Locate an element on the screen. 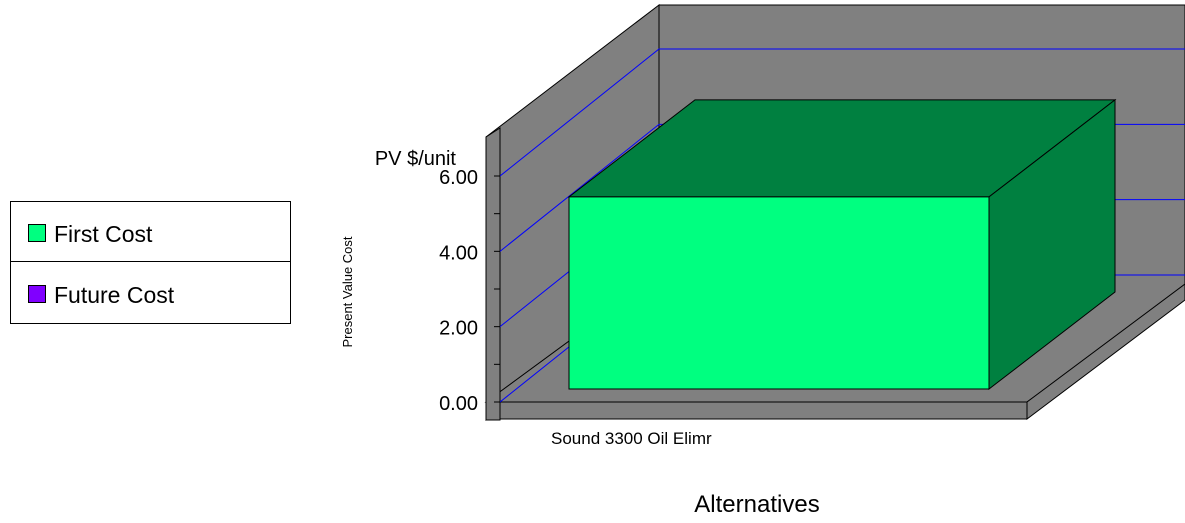  legend-label-first-cost: First Cost is located at coordinates (103, 234).